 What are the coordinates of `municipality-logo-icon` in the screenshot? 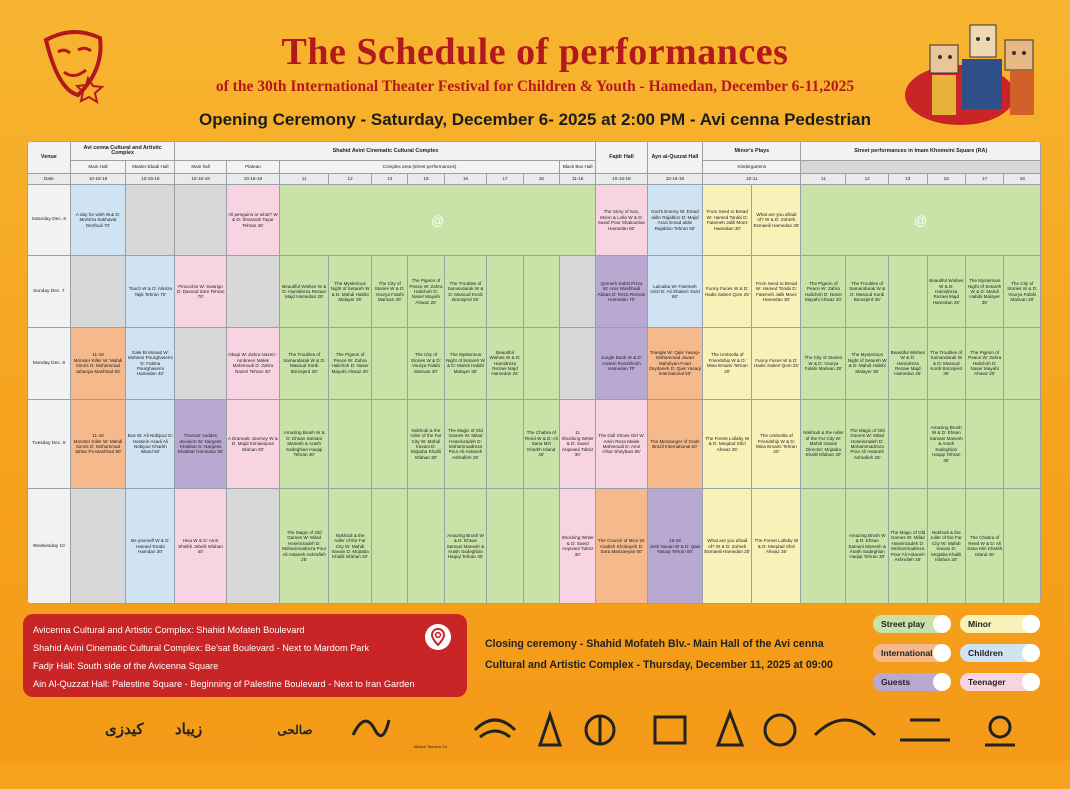 It's located at (670, 730).